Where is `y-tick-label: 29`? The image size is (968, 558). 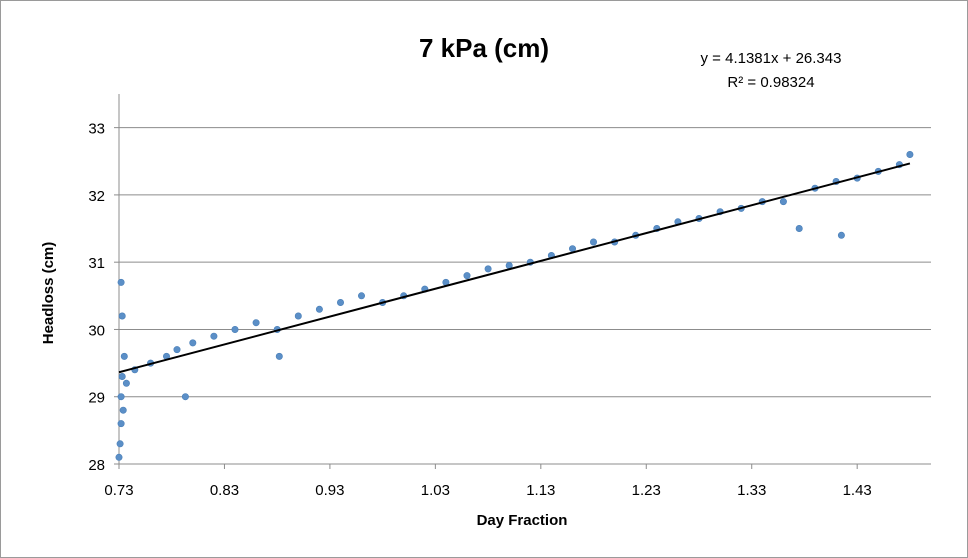
y-tick-label: 29 is located at coordinates (96, 398).